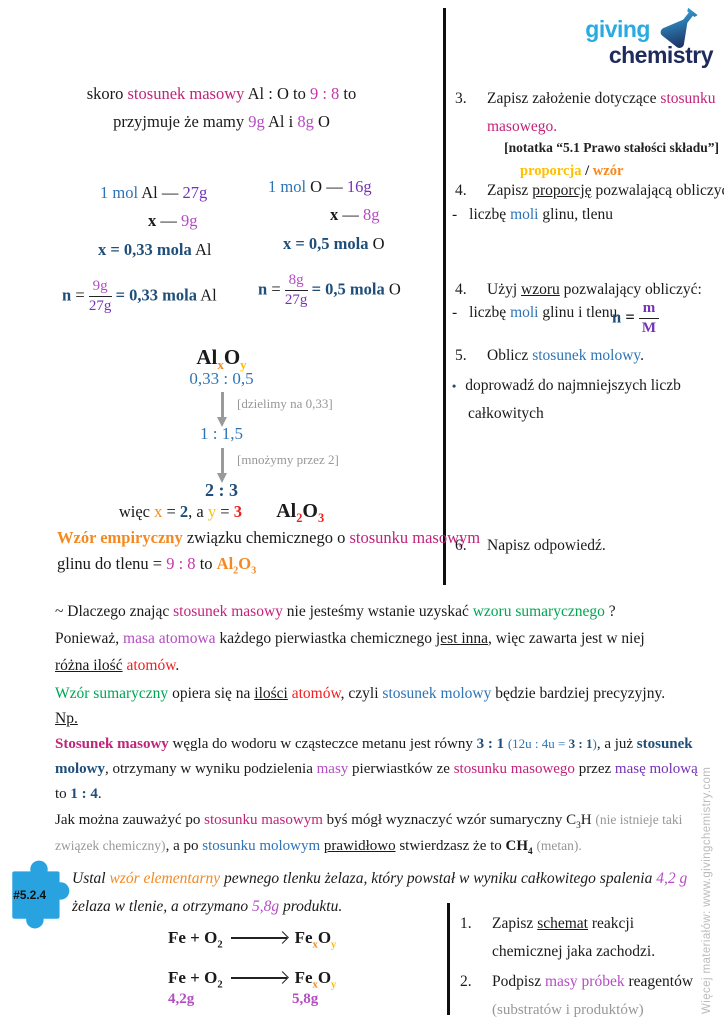 This screenshot has height=1024, width=724. Describe the element at coordinates (355, 214) in the screenshot. I see `mol-o-line-2: x — 8g` at that location.